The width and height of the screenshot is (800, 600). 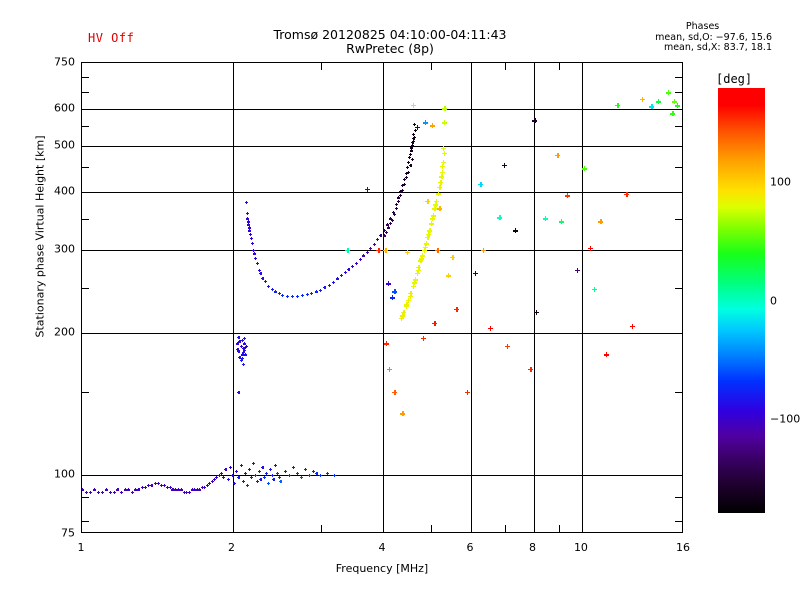 What do you see at coordinates (81, 547) in the screenshot?
I see `x-tick-label: 1` at bounding box center [81, 547].